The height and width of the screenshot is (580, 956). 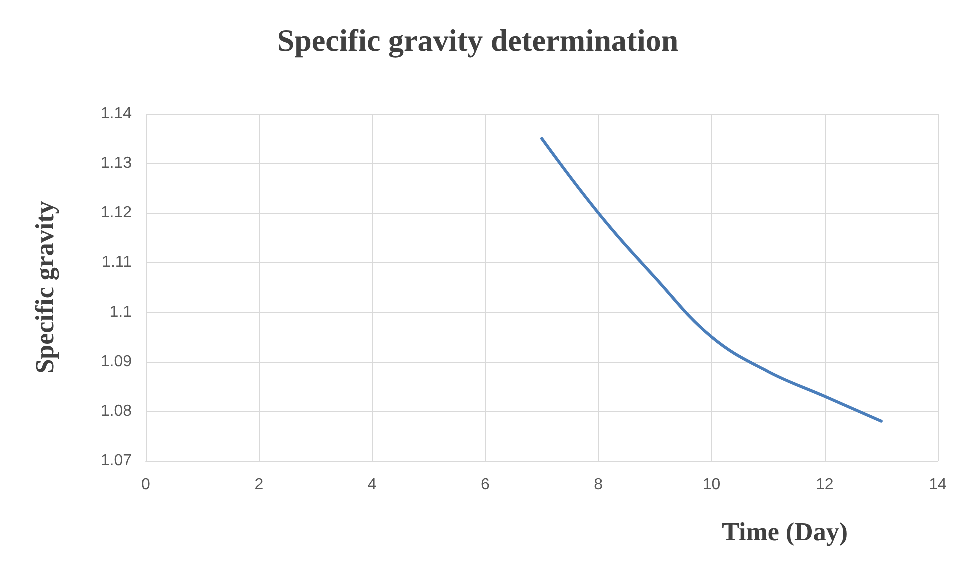 I want to click on y-tick-label: 1.12, so click(x=116, y=213).